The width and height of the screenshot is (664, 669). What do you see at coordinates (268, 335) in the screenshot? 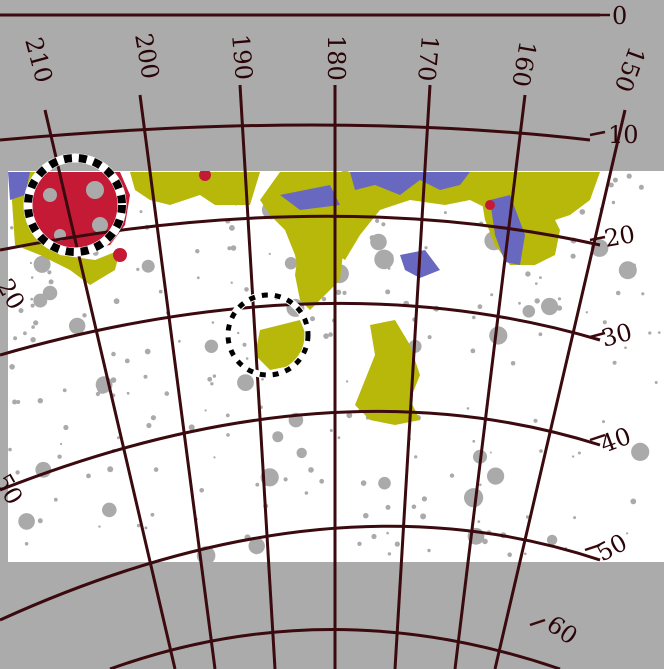
I see `marker-center` at bounding box center [268, 335].